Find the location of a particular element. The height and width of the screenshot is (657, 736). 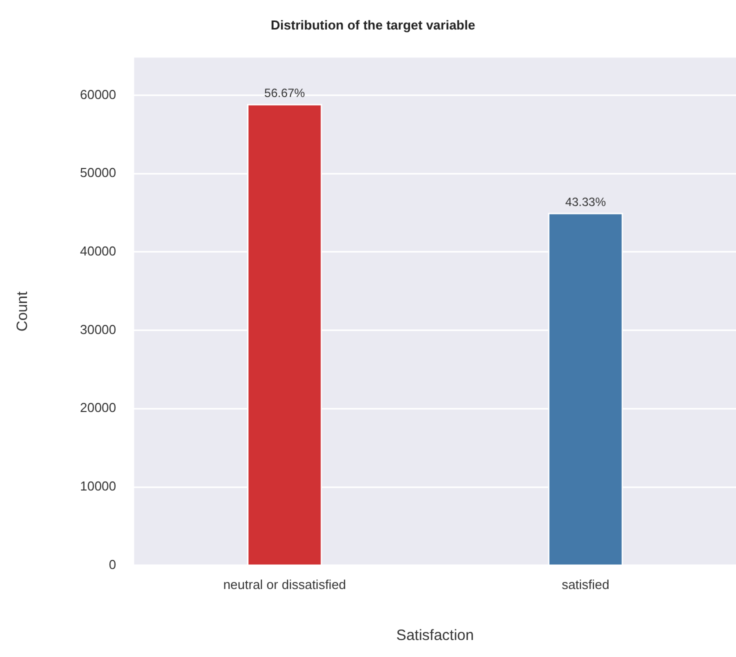

y-tick-label: 10000 is located at coordinates (98, 486).